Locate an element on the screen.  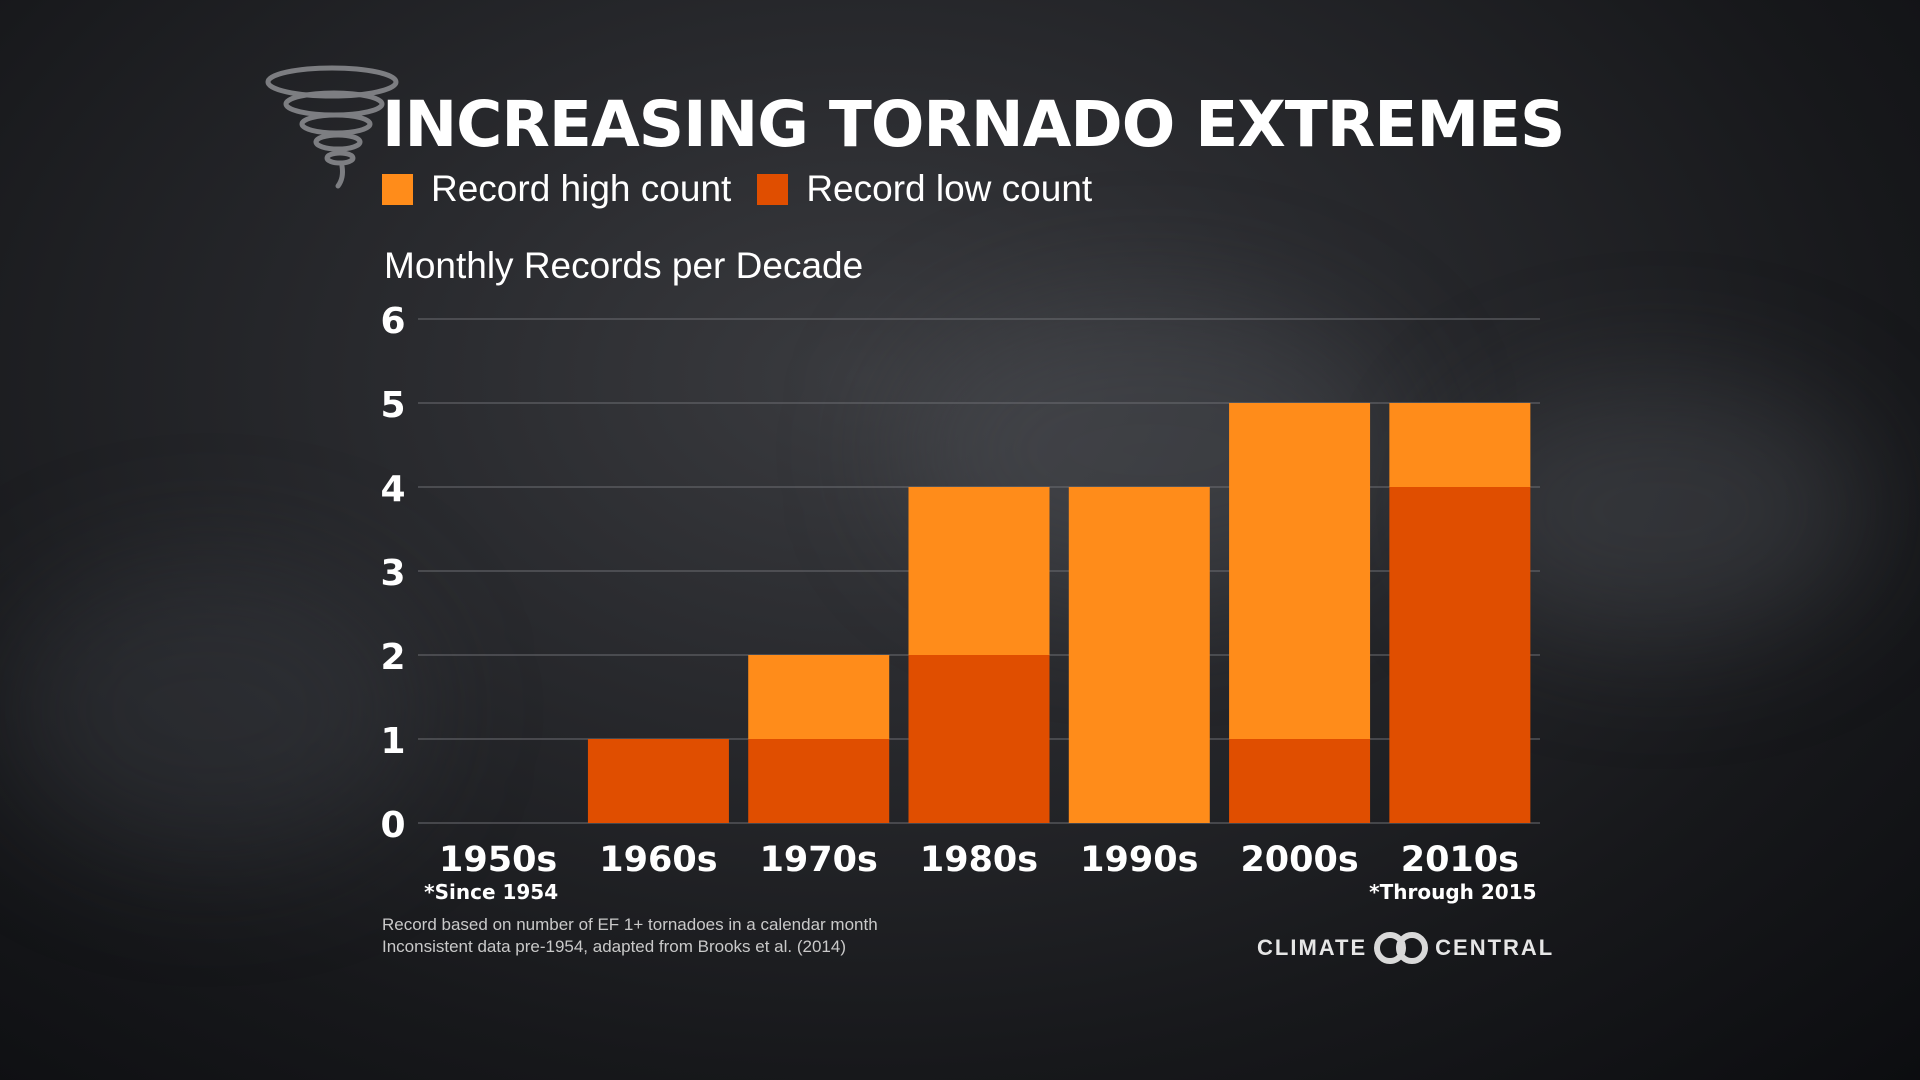
x-tick-label: 1970s is located at coordinates (819, 860).